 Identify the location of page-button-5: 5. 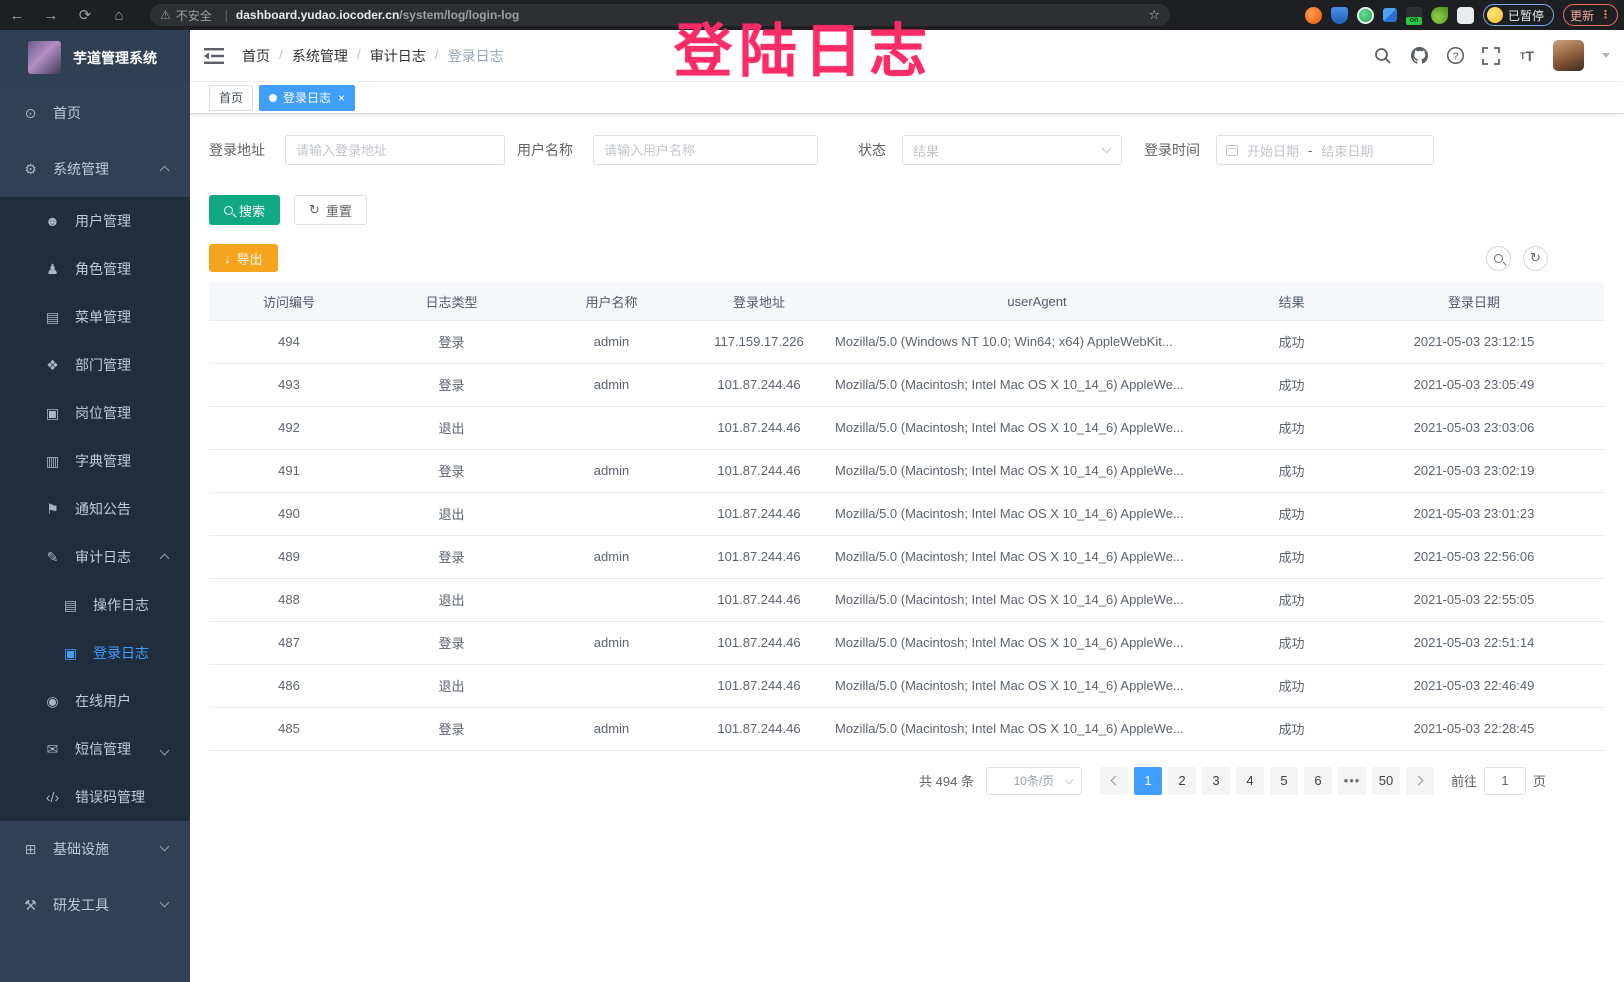
(1283, 780).